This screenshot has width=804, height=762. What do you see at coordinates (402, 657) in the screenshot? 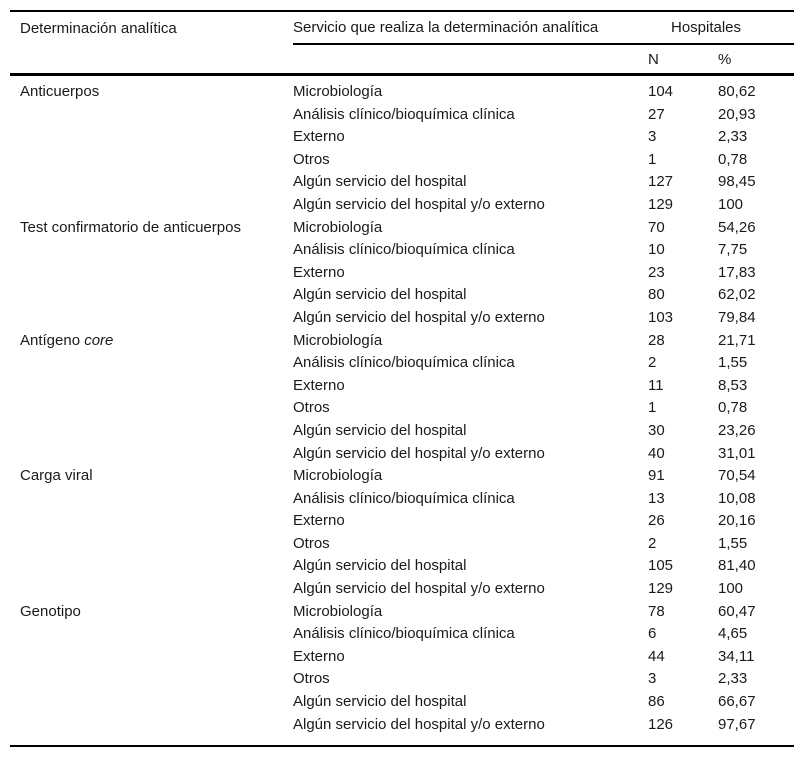
I see `table-row: Externo 44 34,11` at bounding box center [402, 657].